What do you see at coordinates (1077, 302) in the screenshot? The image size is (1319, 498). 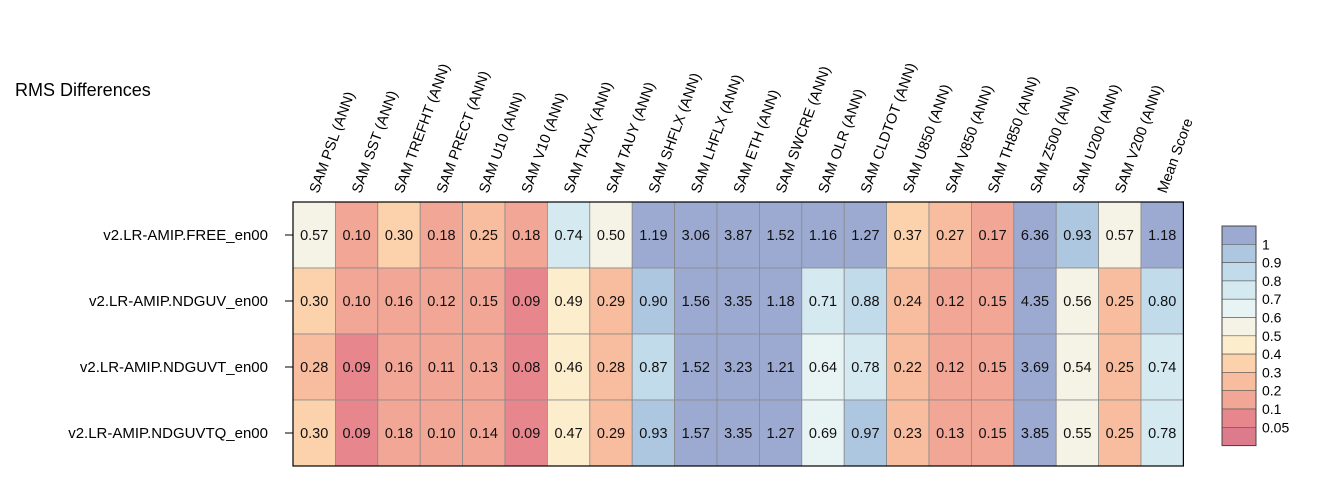 I see `cell-value-label: 0.56` at bounding box center [1077, 302].